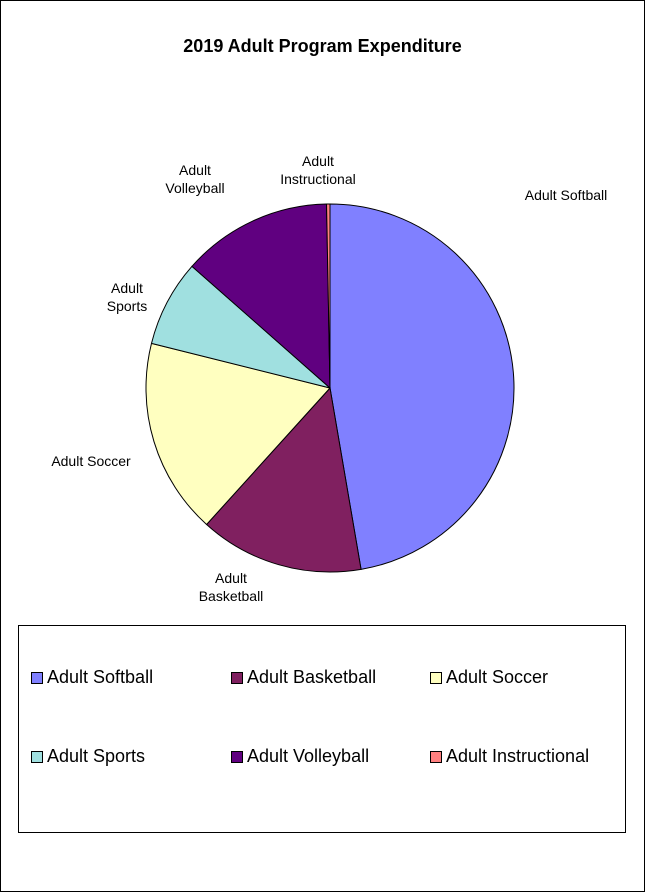  I want to click on legend-label: Adult Basketball, so click(312, 677).